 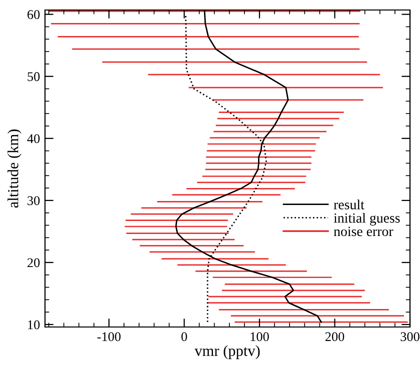 What do you see at coordinates (34, 77) in the screenshot?
I see `y-tick-label: 50` at bounding box center [34, 77].